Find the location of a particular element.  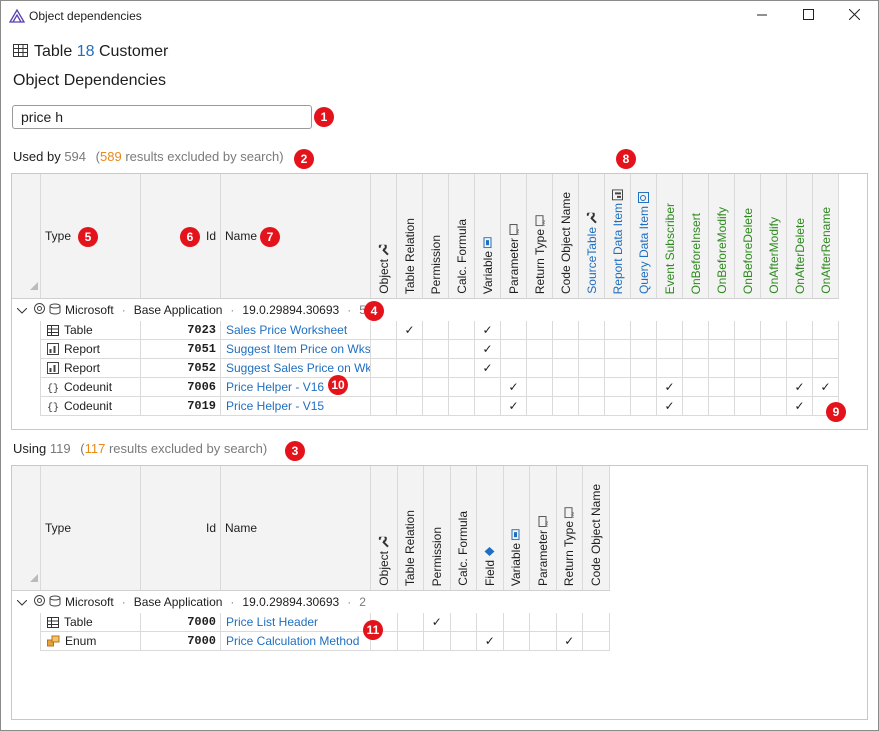

header-id-label: Id is located at coordinates (210, 236).